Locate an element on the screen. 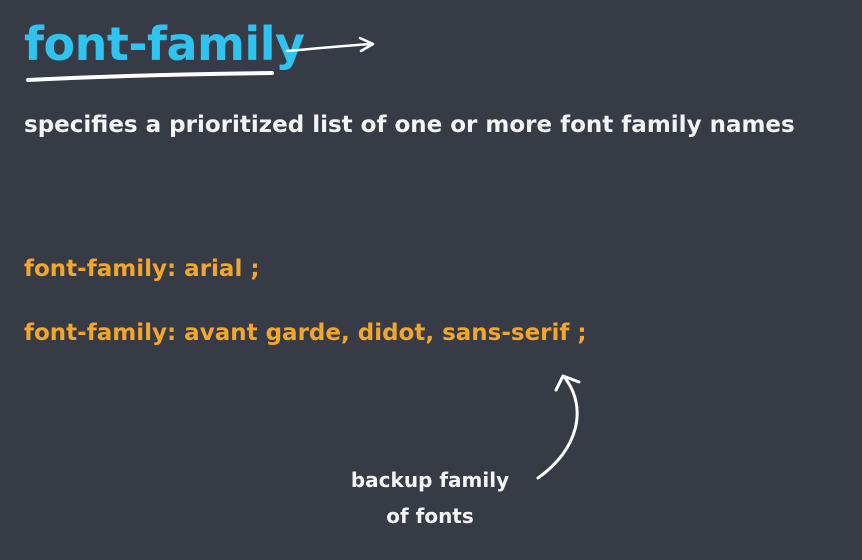 This screenshot has height=560, width=862. backup-annotation: backup family of fonts is located at coordinates (430, 498).